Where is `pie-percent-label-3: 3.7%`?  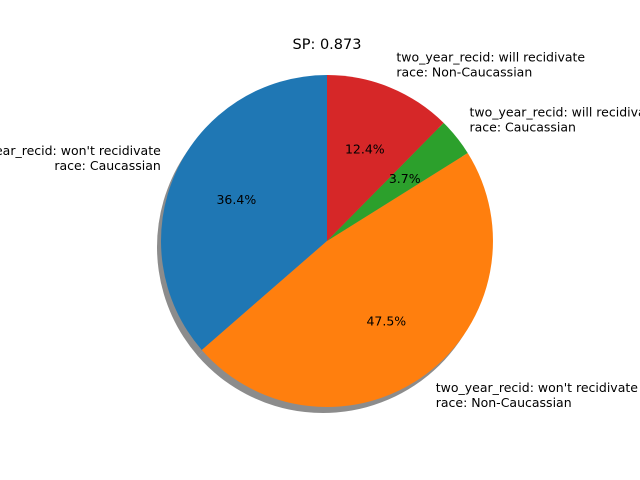 pie-percent-label-3: 3.7% is located at coordinates (405, 178).